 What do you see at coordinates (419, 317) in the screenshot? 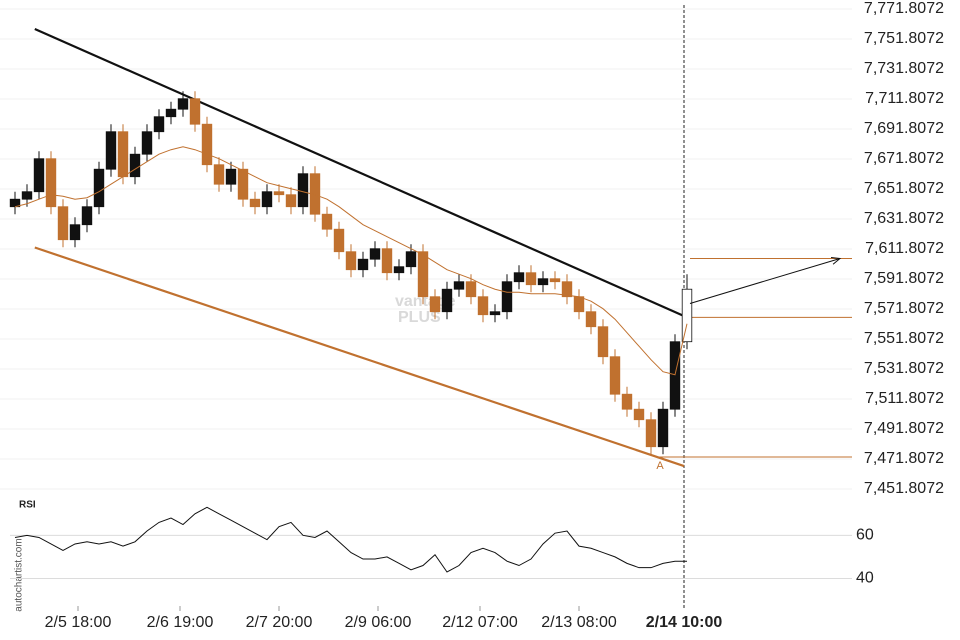
I see `watermark-sub: PLUS` at bounding box center [419, 317].